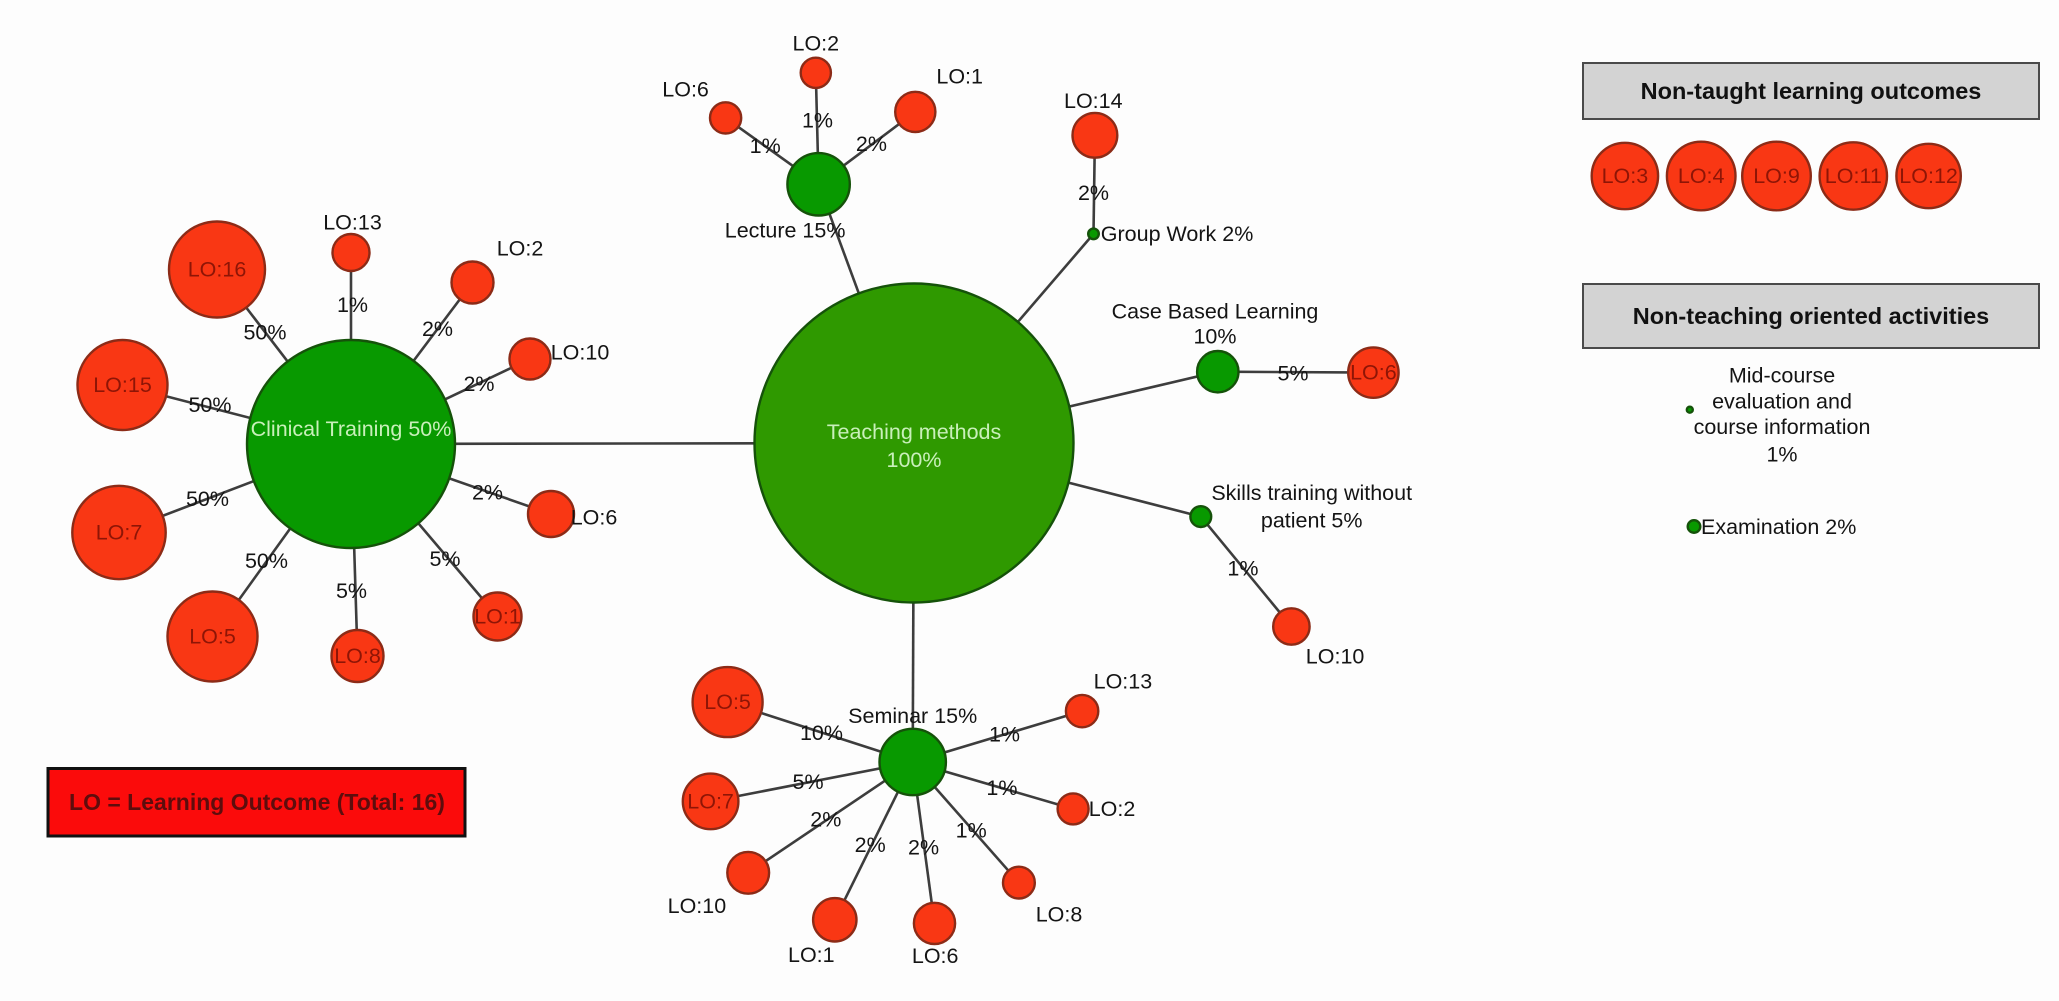 The height and width of the screenshot is (1001, 2059). I want to click on svg-text: LO:15, so click(122, 385).